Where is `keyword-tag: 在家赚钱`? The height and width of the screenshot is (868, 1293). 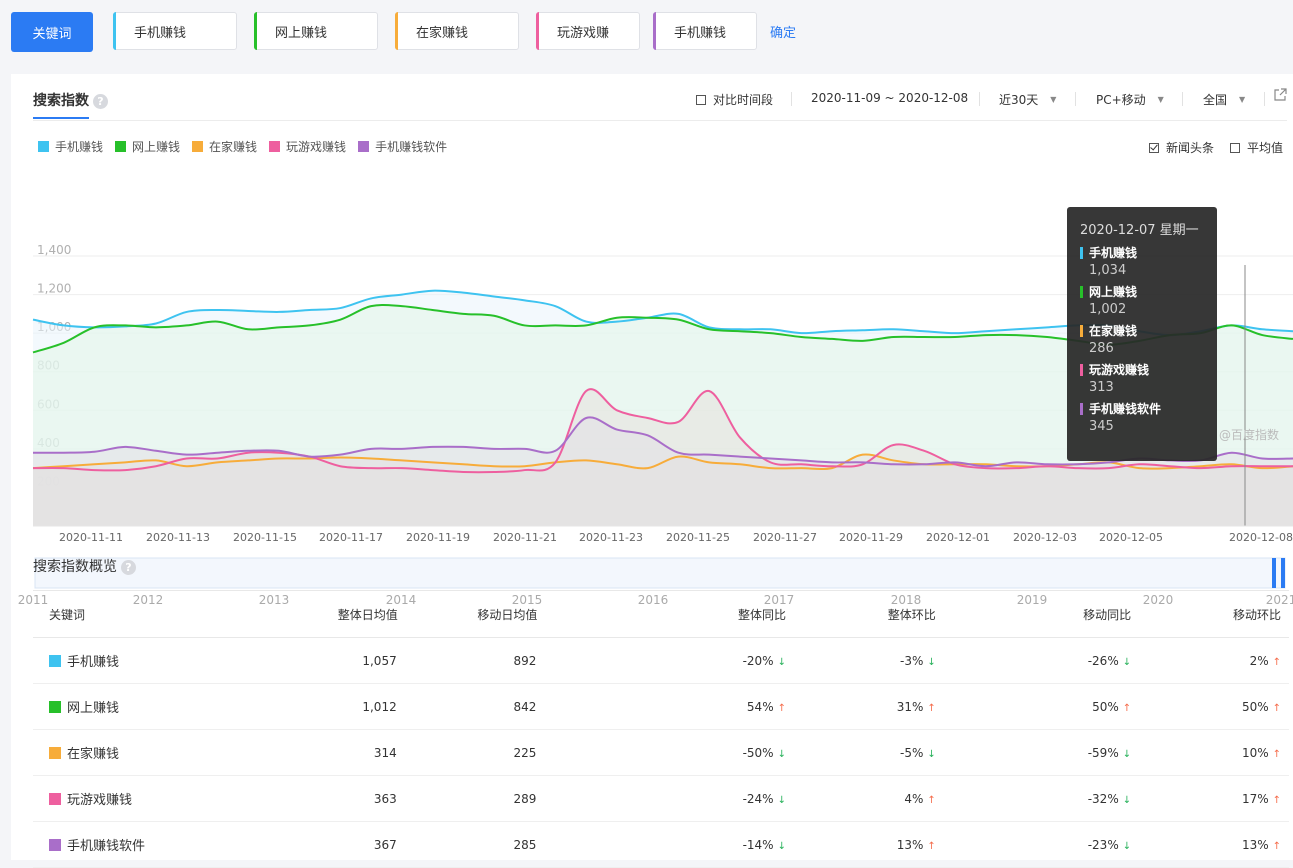
keyword-tag: 在家赚钱 is located at coordinates (457, 31).